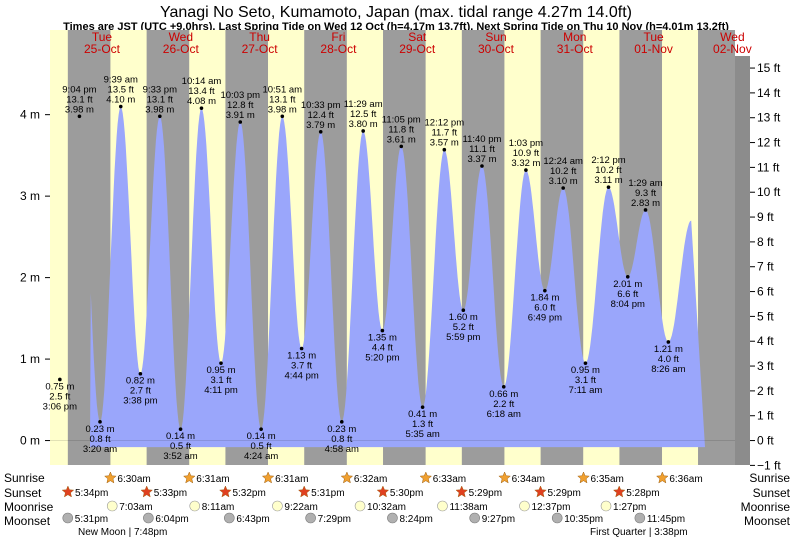  What do you see at coordinates (583, 519) in the screenshot?
I see `moonset-time: 10:35pm` at bounding box center [583, 519].